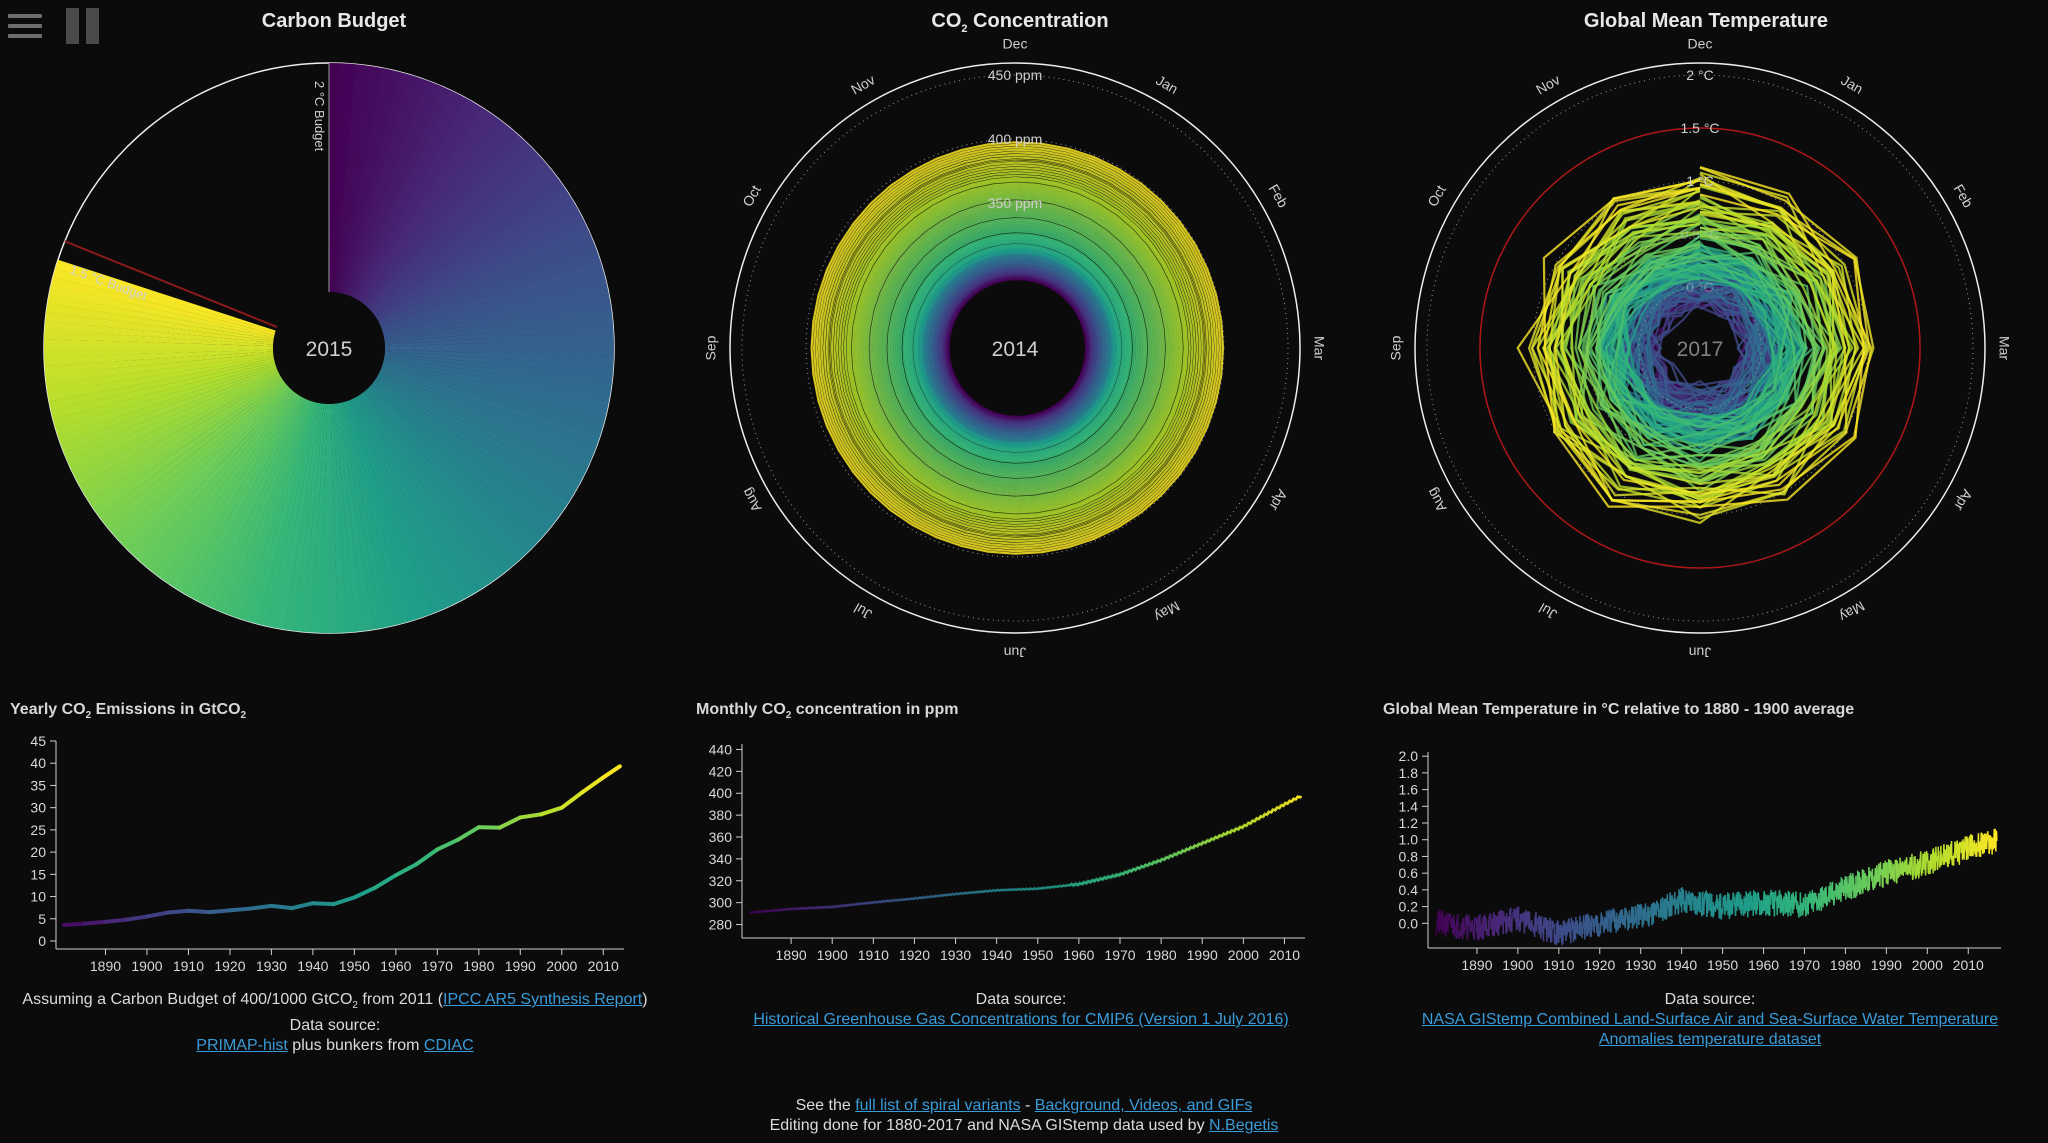  I want to click on background-videos-link: Background, Videos, and GIFs, so click(1143, 1105).